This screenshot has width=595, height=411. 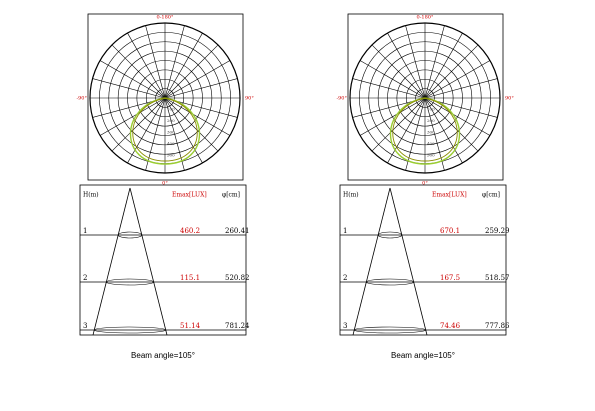 What do you see at coordinates (450, 231) in the screenshot?
I see `table-cell: 670.1` at bounding box center [450, 231].